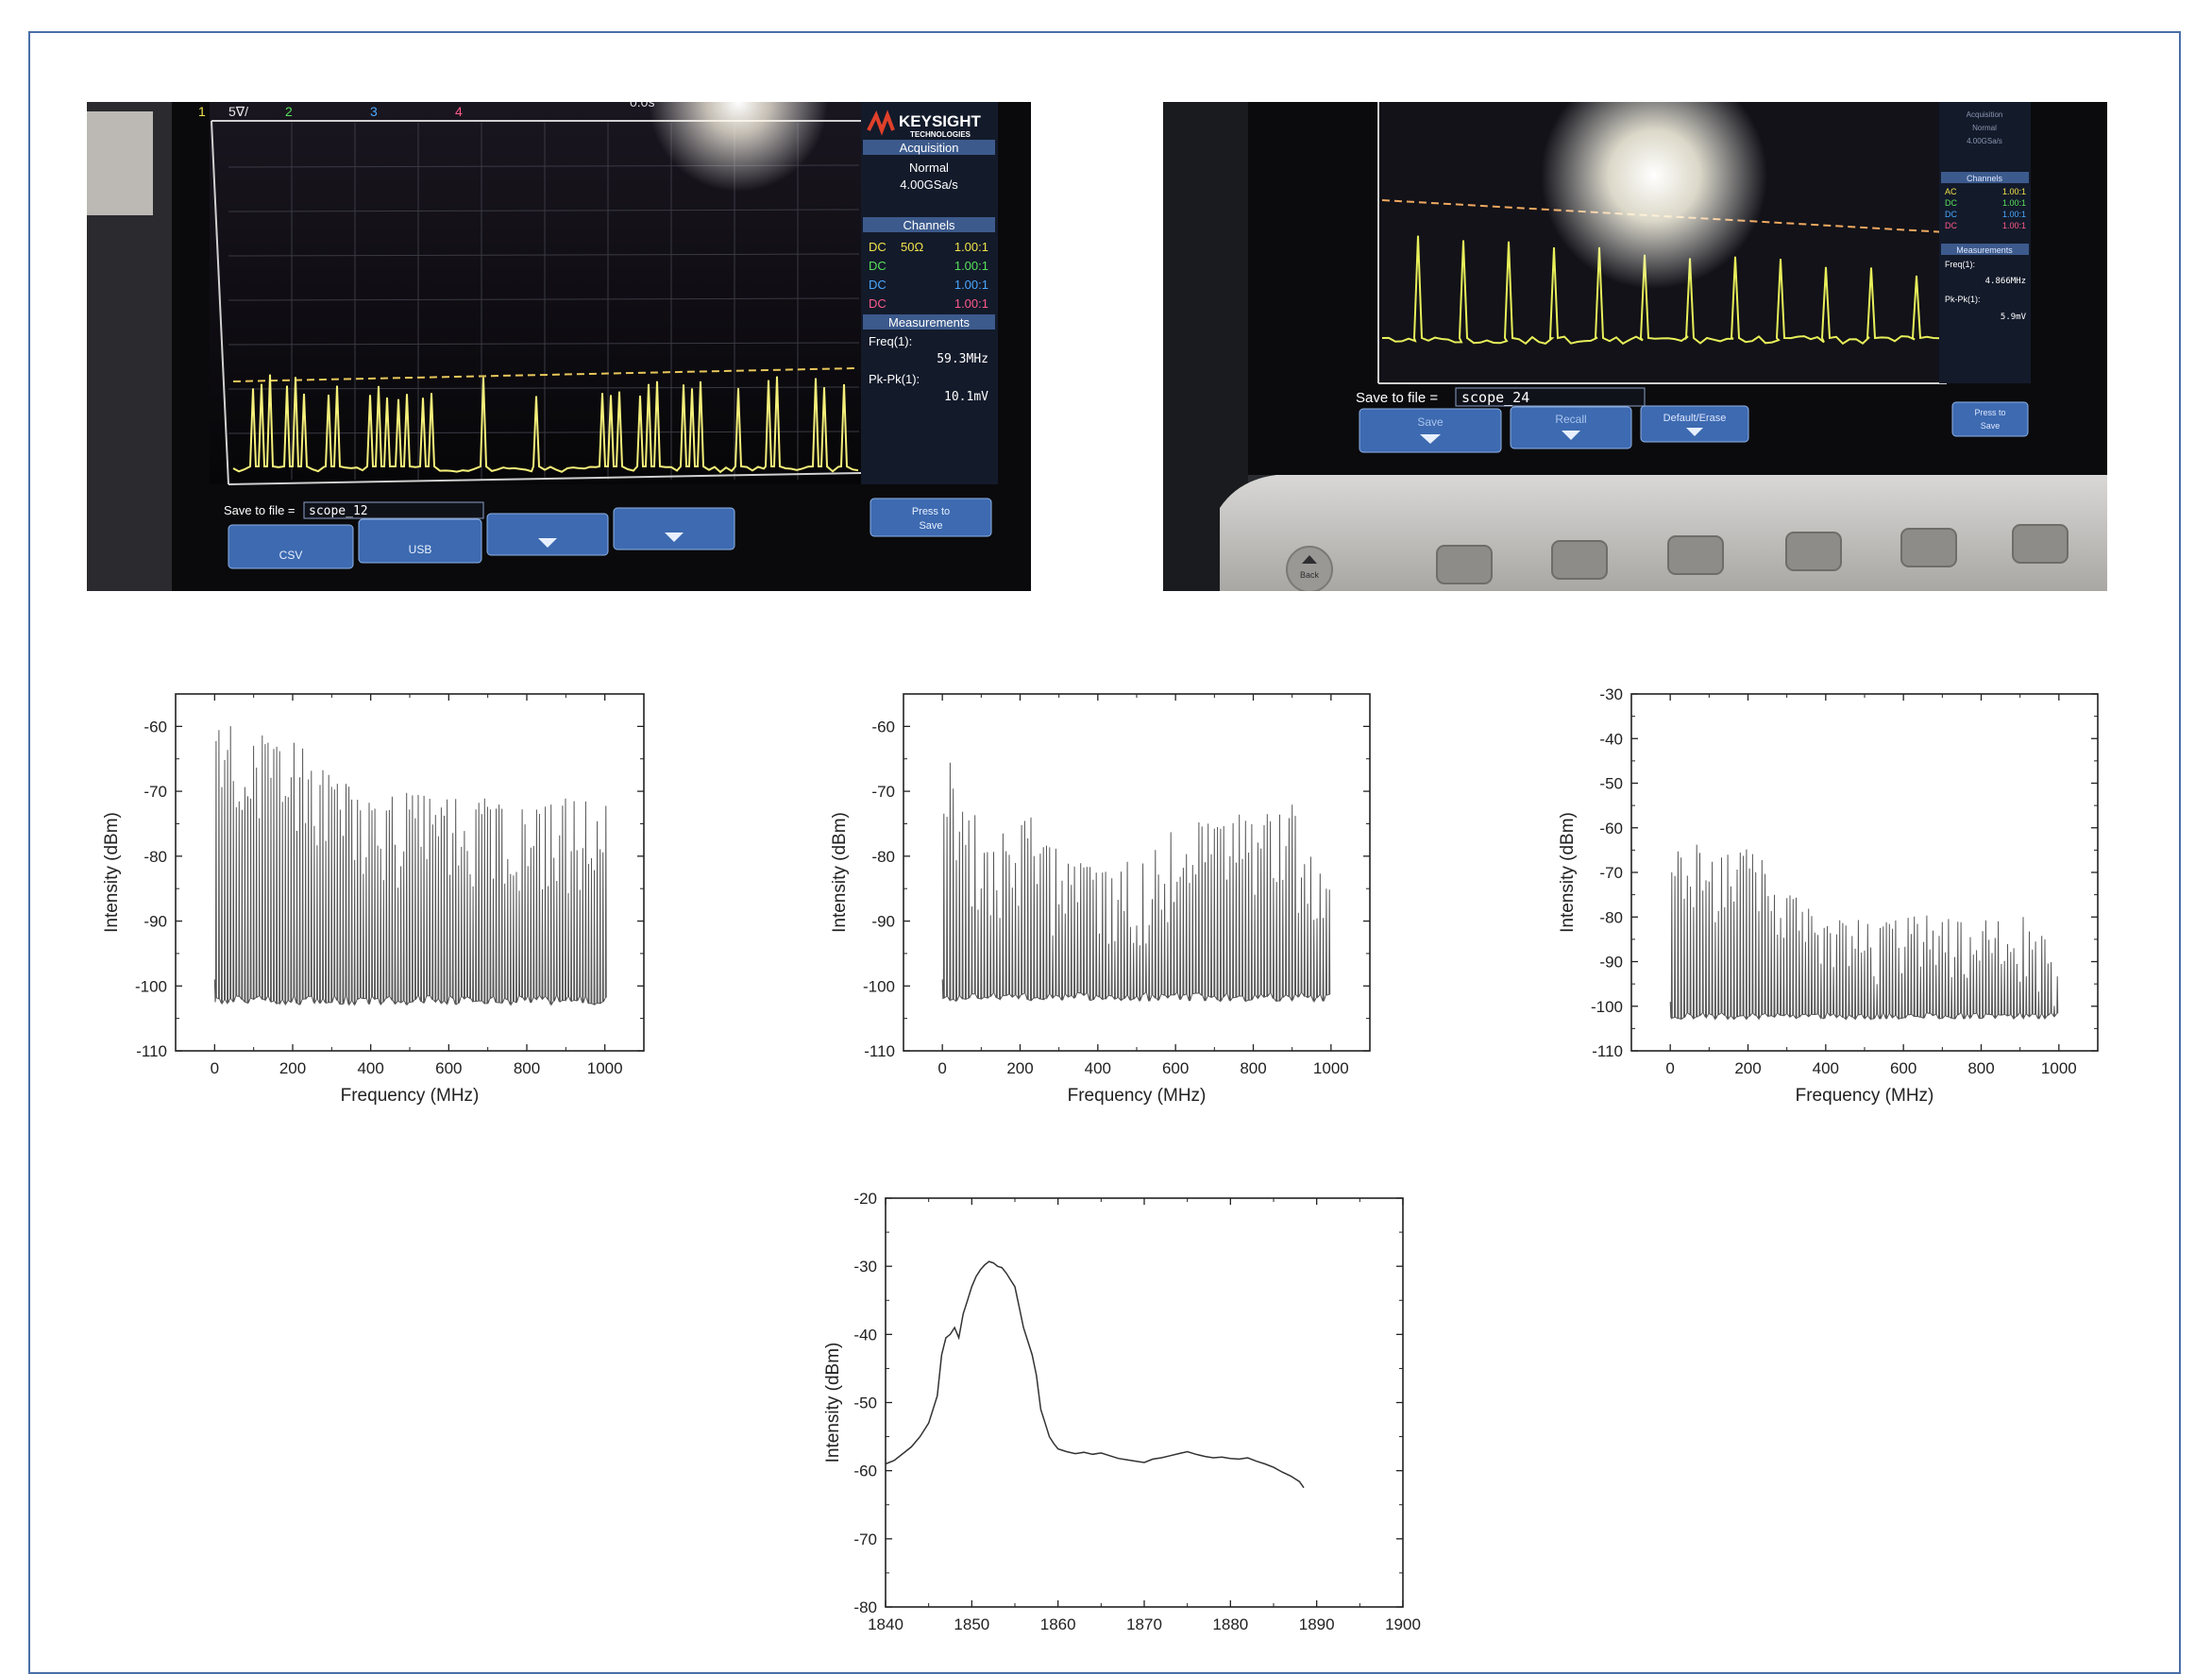 This screenshot has height=1674, width=2212. What do you see at coordinates (930, 526) in the screenshot?
I see `svg-text: Save` at bounding box center [930, 526].